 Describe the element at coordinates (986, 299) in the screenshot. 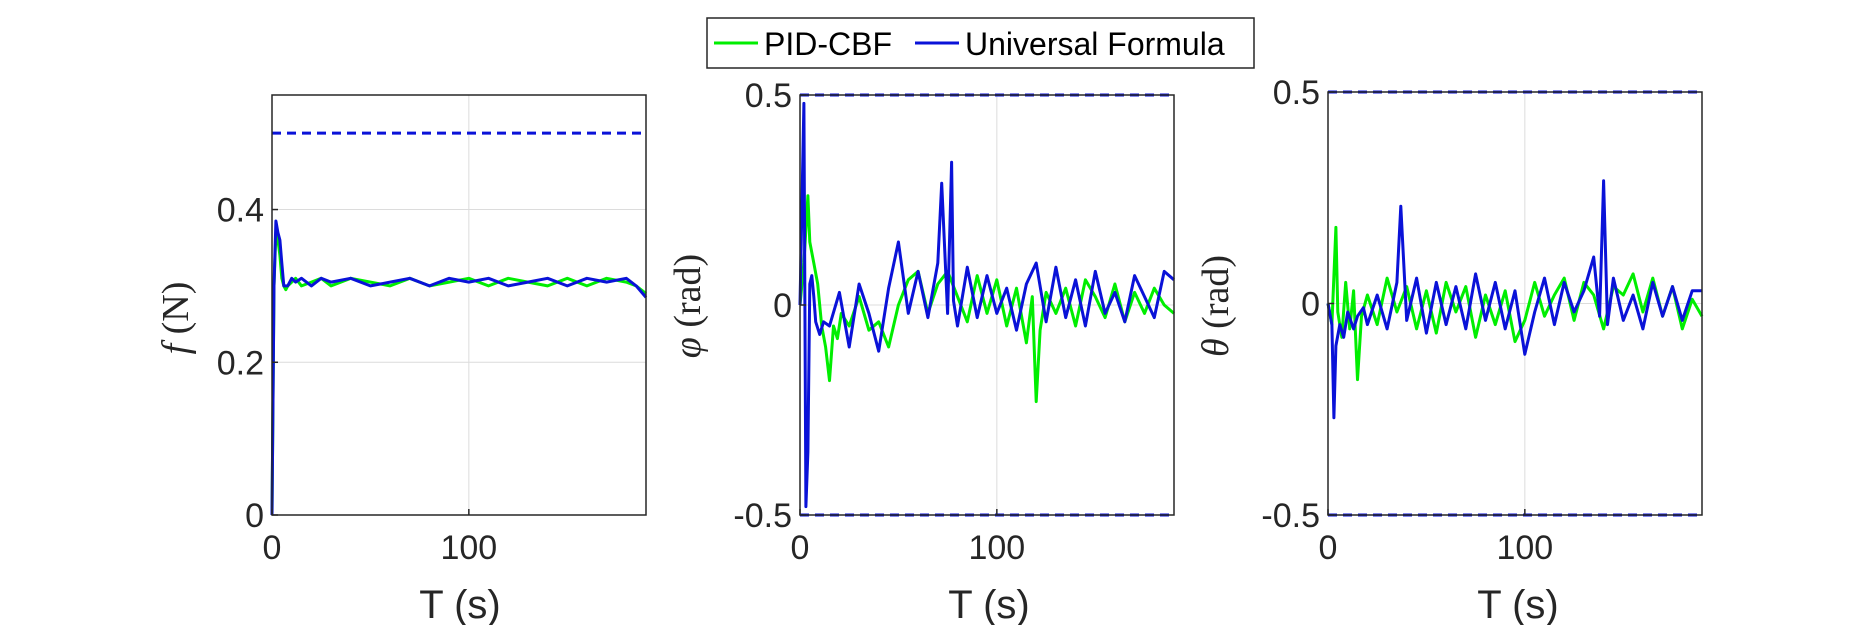

I see `subplot-phi-series-pid-cbf` at that location.